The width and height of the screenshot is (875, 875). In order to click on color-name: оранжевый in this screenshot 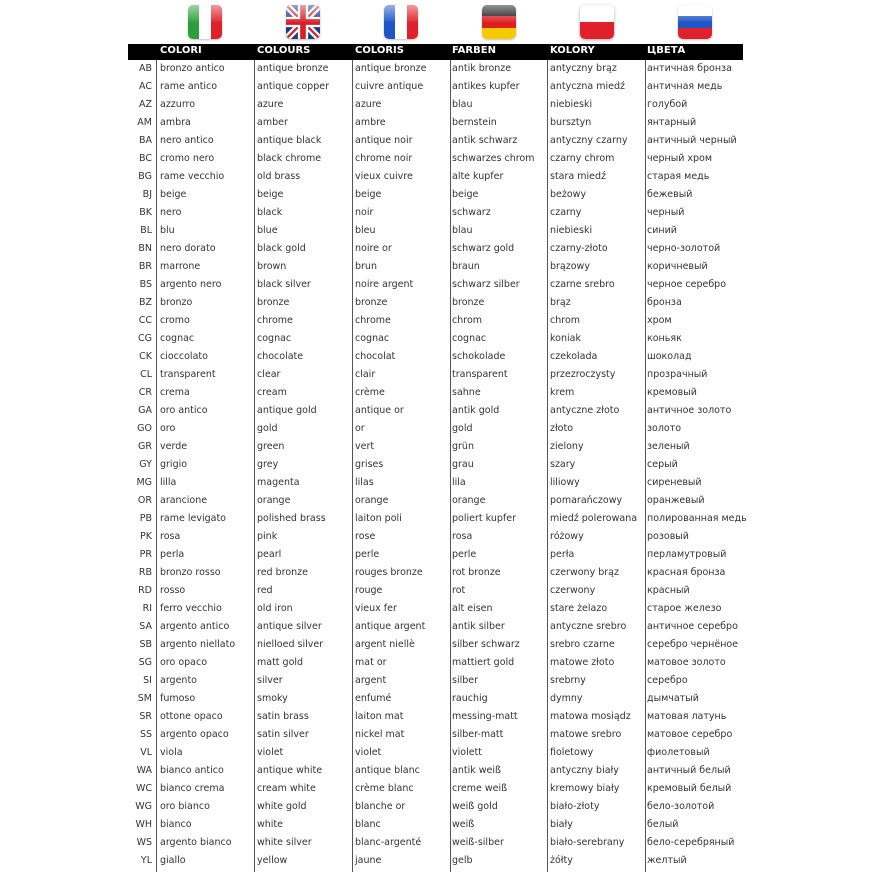, I will do `click(676, 500)`.